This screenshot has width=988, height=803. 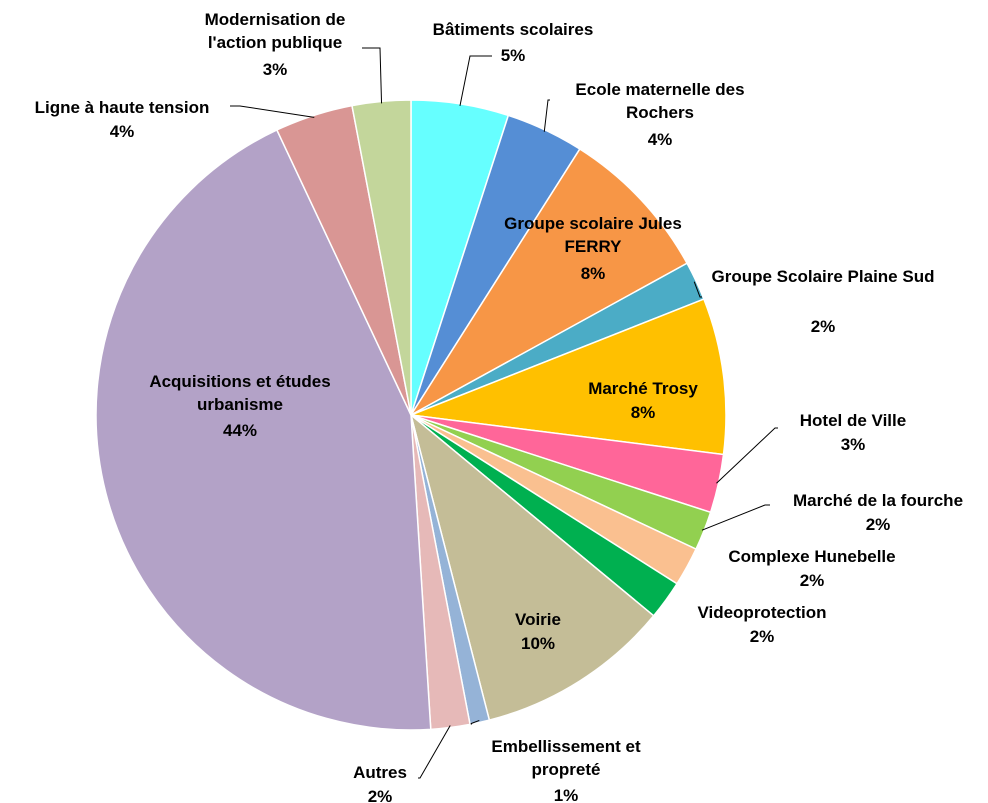 What do you see at coordinates (812, 556) in the screenshot?
I see `slice-label: Complexe Hunebelle` at bounding box center [812, 556].